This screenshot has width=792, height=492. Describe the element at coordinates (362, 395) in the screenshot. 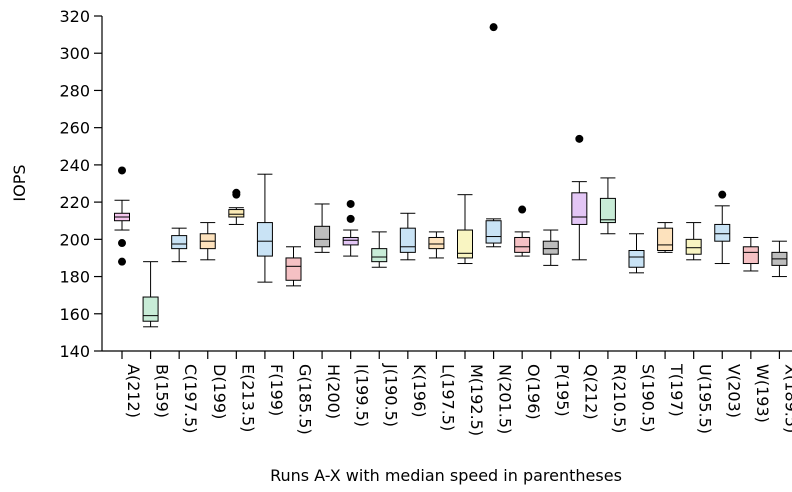

I see `x-tick-label: I(199.5)` at that location.